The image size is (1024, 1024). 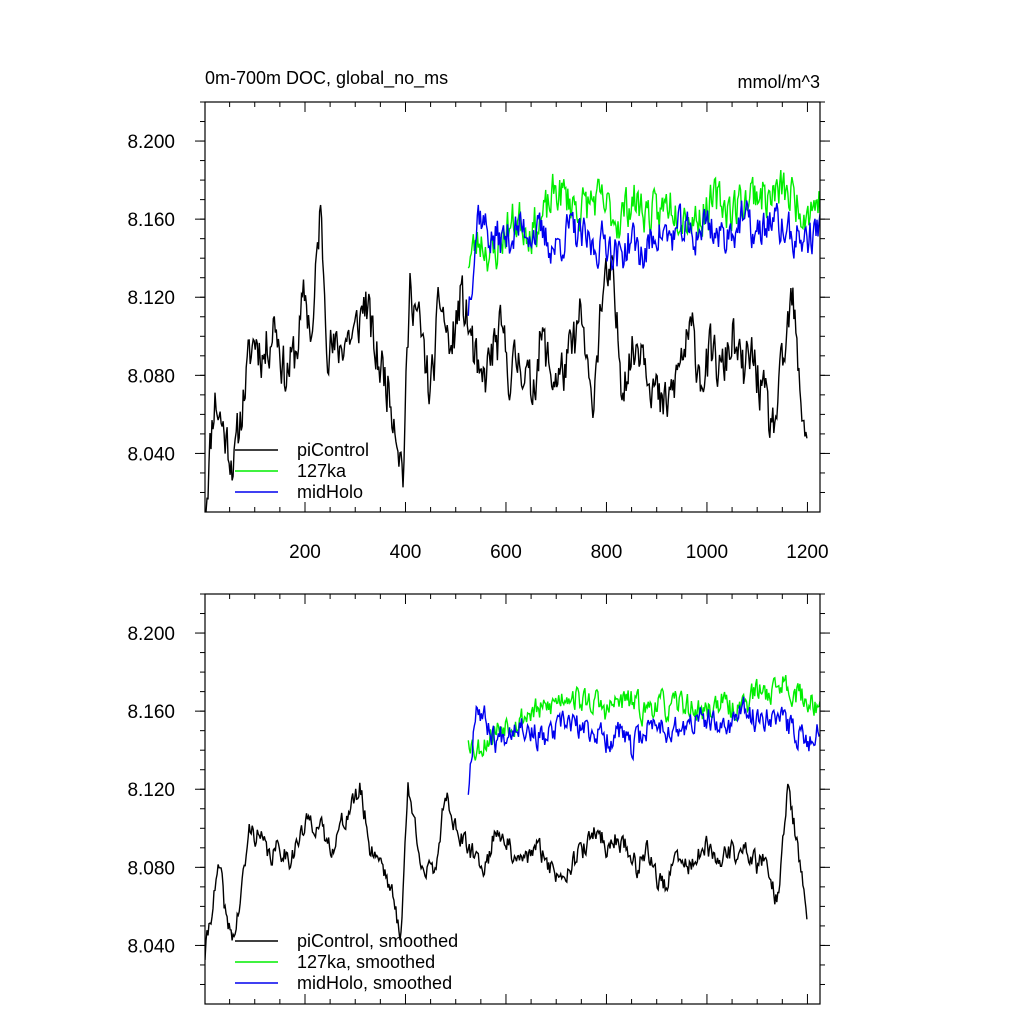 What do you see at coordinates (151, 376) in the screenshot?
I see `top-ytick-label: 8.080` at bounding box center [151, 376].